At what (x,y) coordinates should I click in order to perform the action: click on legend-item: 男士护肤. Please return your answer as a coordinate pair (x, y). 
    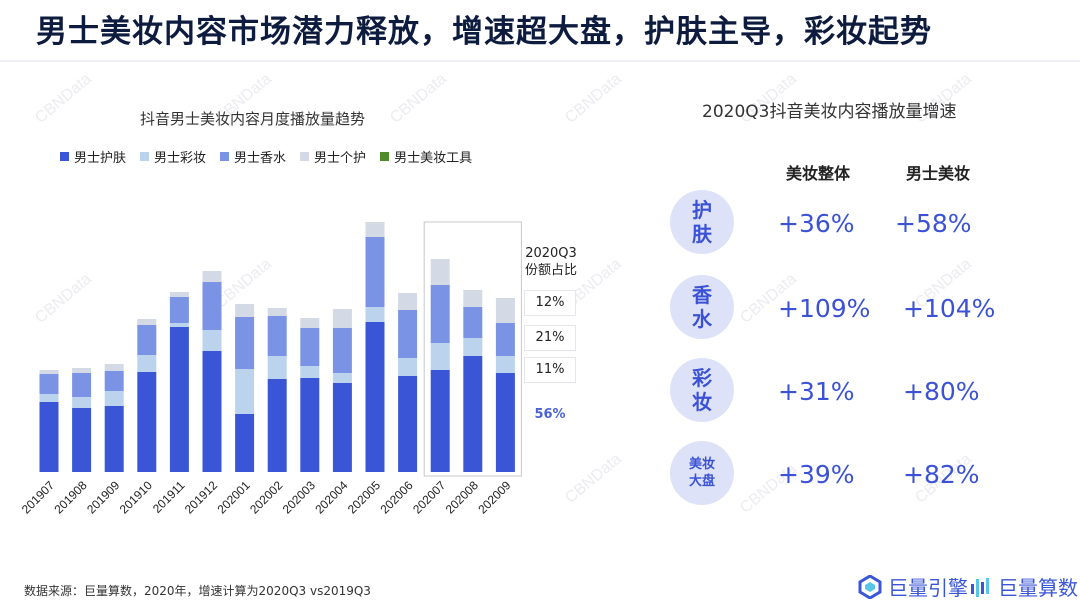
    Looking at the image, I should click on (93, 156).